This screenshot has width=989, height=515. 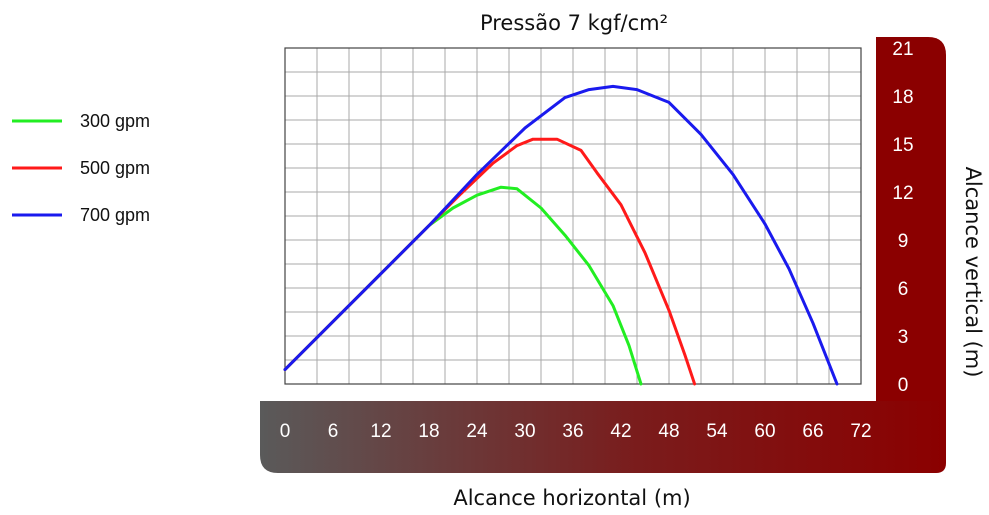 I want to click on legend-item: 300 gpm, so click(x=81, y=121).